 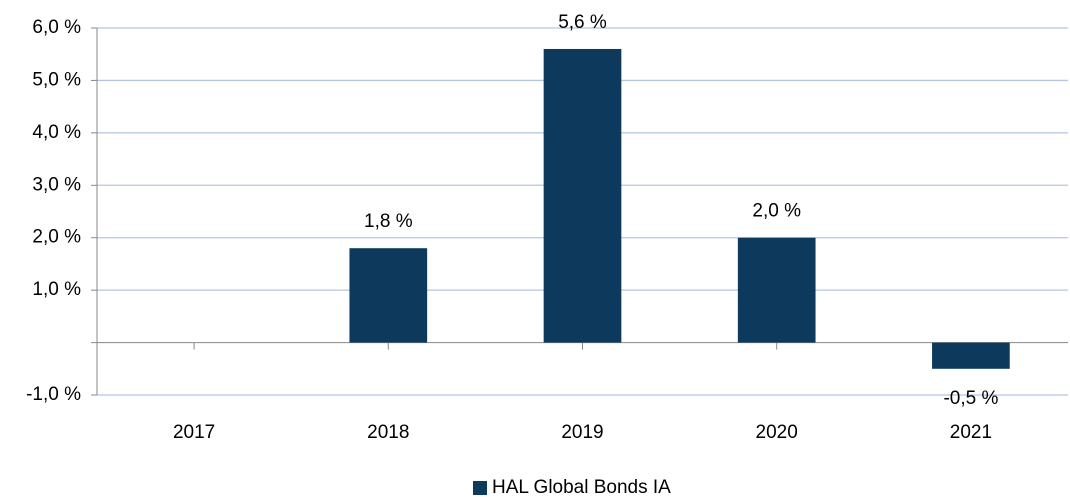 What do you see at coordinates (480, 488) in the screenshot?
I see `legend-swatch` at bounding box center [480, 488].